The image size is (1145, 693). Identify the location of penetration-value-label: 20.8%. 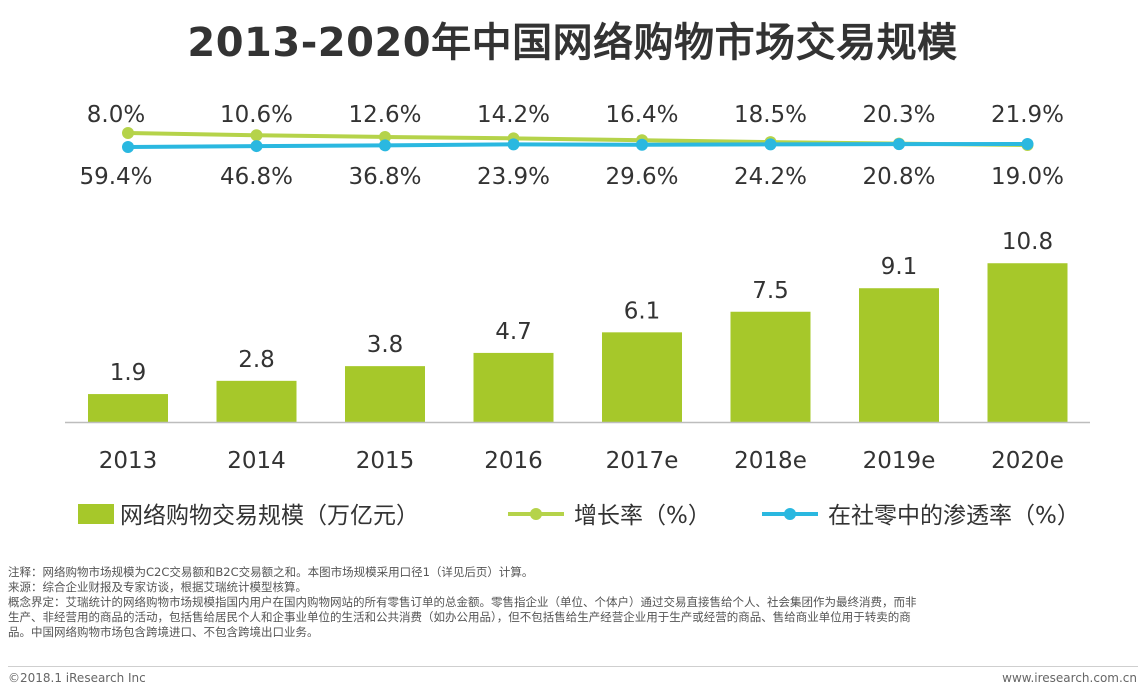
(898, 177).